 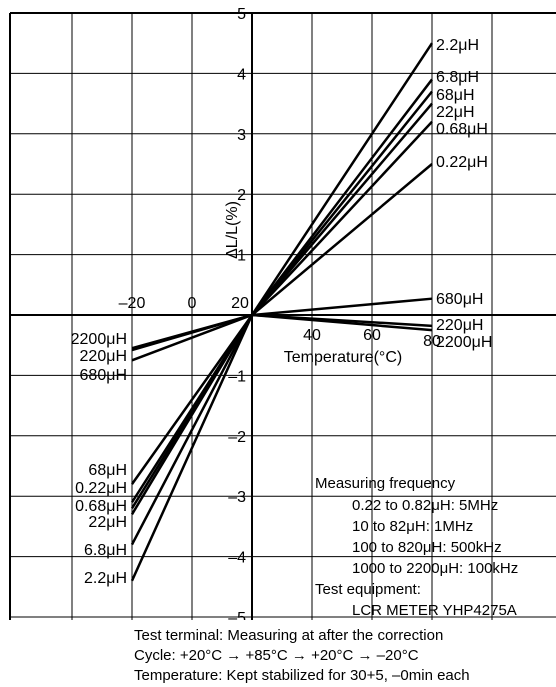 What do you see at coordinates (101, 488) in the screenshot?
I see `series-label-left: 0.22μH` at bounding box center [101, 488].